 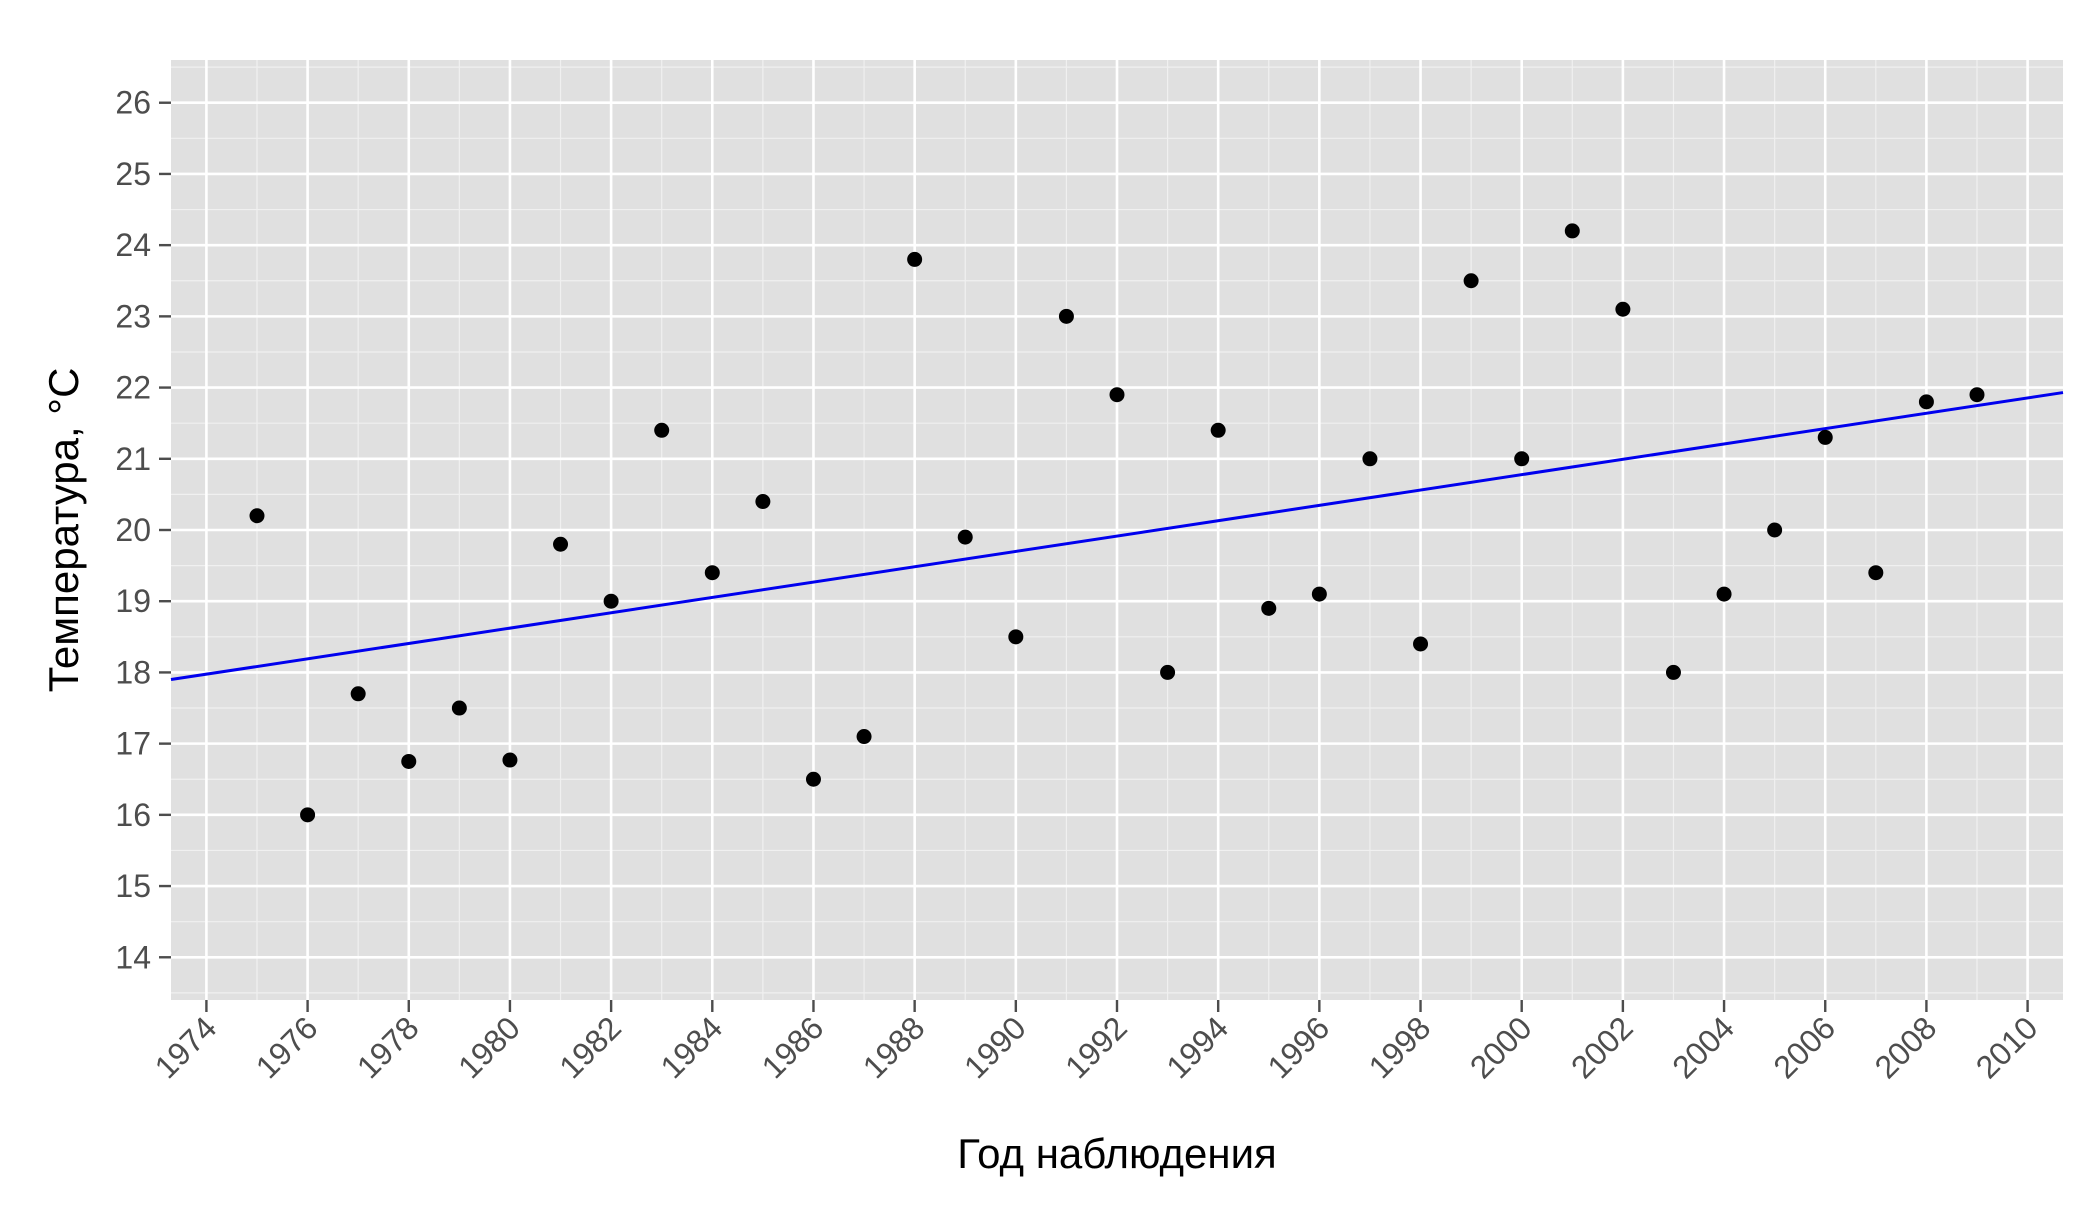 What do you see at coordinates (1804, 1047) in the screenshot?
I see `x-tick-label: 2006` at bounding box center [1804, 1047].